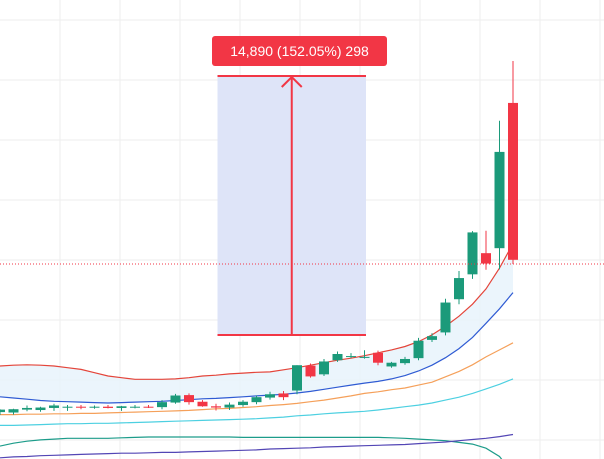 This screenshot has width=604, height=459. I want to click on measure-label: 14,890 (152.05%) 298, so click(299, 51).